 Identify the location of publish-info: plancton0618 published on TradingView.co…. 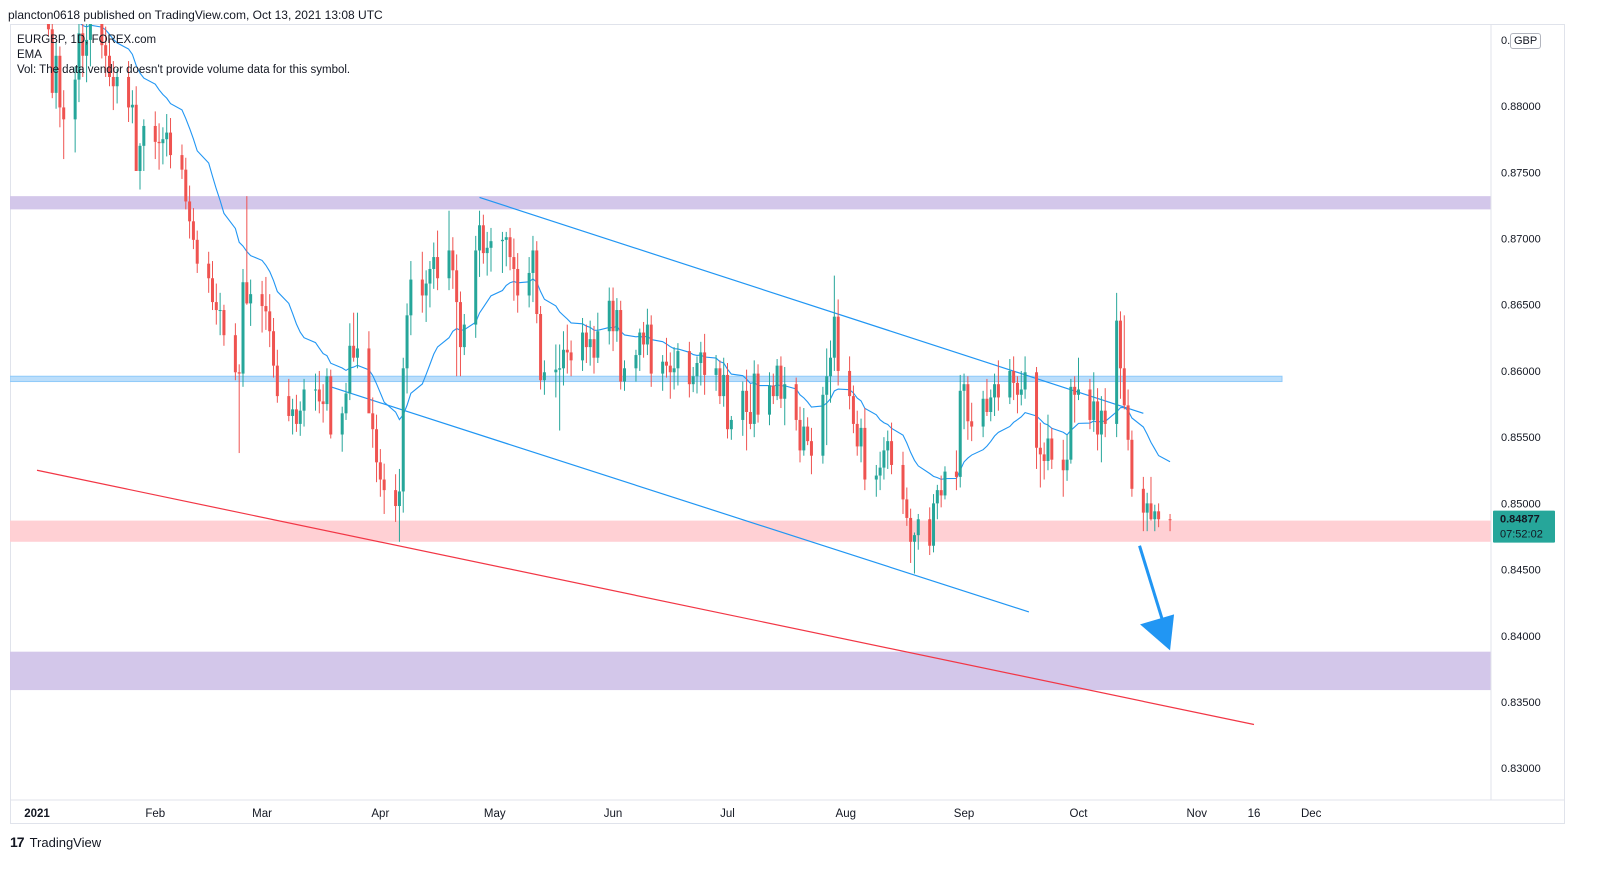
(195, 15).